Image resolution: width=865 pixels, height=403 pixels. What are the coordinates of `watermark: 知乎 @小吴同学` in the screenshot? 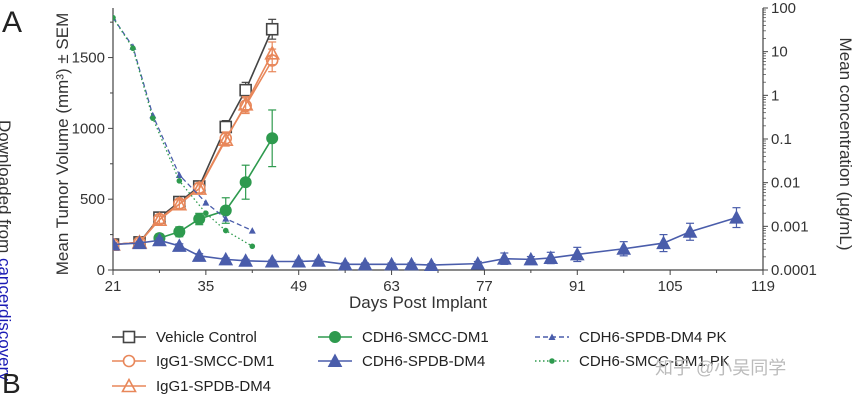 It's located at (721, 368).